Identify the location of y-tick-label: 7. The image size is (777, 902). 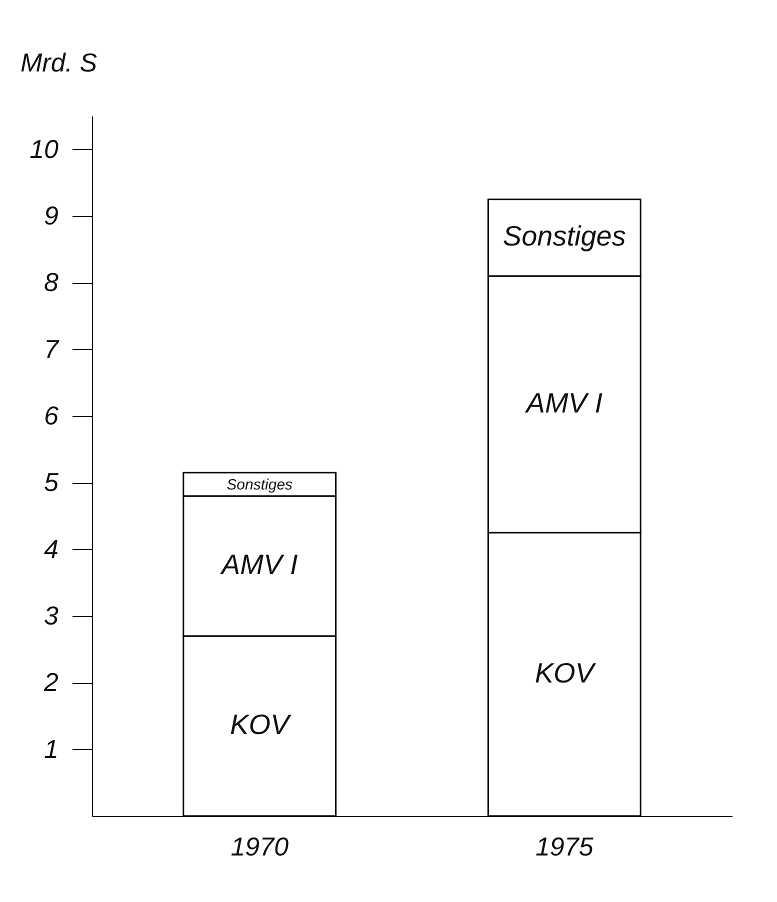
(52, 349).